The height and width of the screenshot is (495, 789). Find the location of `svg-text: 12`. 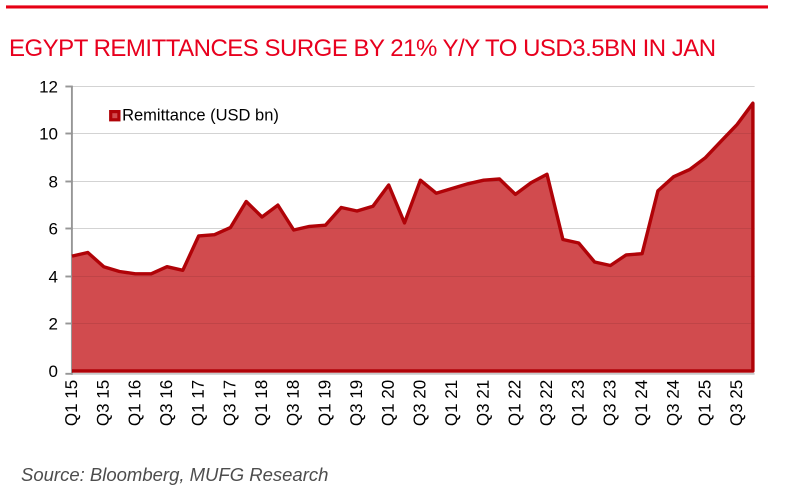

svg-text: 12 is located at coordinates (48, 87).